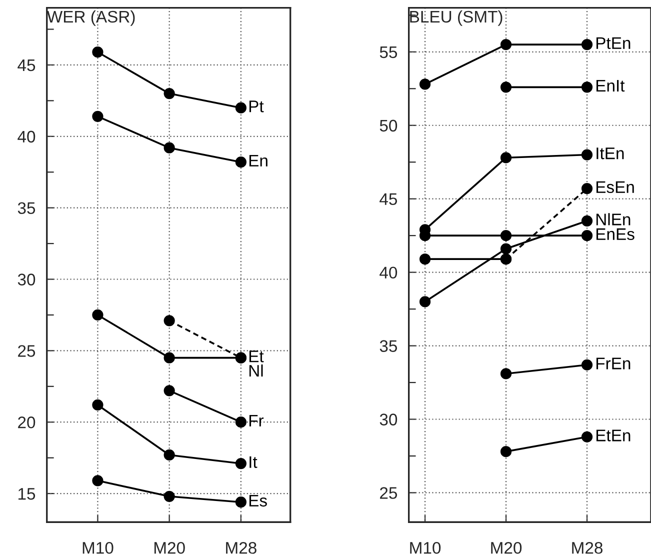 The width and height of the screenshot is (651, 559). What do you see at coordinates (615, 234) in the screenshot?
I see `series-label: EnEs` at bounding box center [615, 234].